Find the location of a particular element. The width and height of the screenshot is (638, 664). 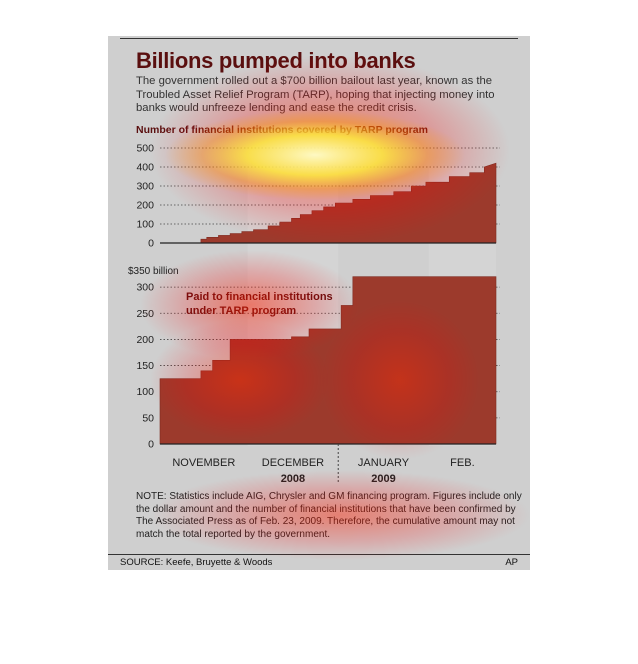

agency-credit: AP is located at coordinates (511, 562).